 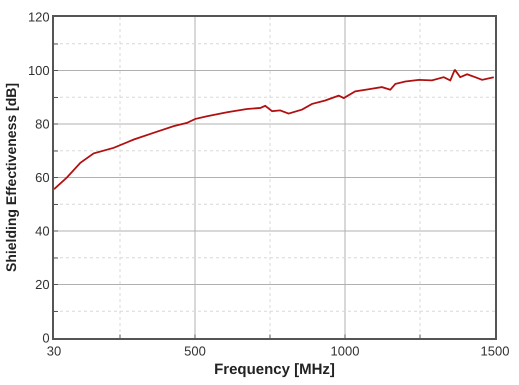 I want to click on y-tick-label: 100, so click(x=39, y=70).